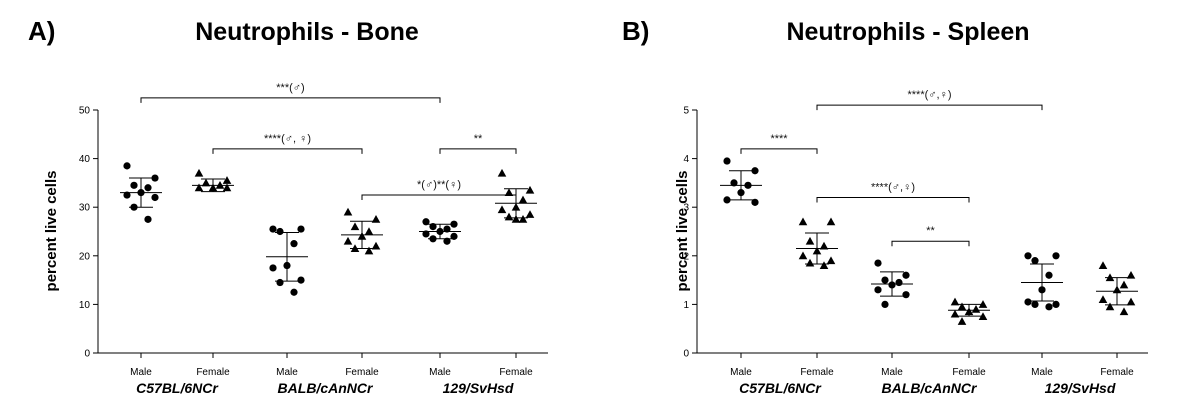  I want to click on y-tick-label: 50, so click(85, 111).